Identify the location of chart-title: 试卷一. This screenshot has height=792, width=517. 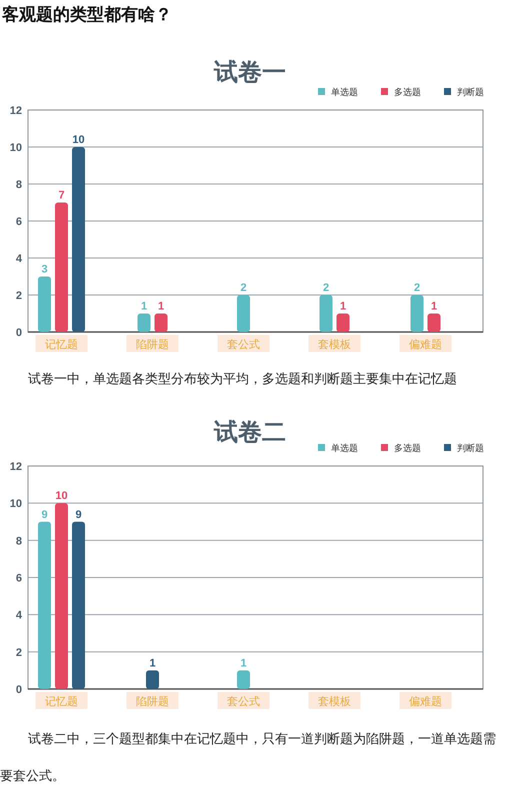
(249, 72).